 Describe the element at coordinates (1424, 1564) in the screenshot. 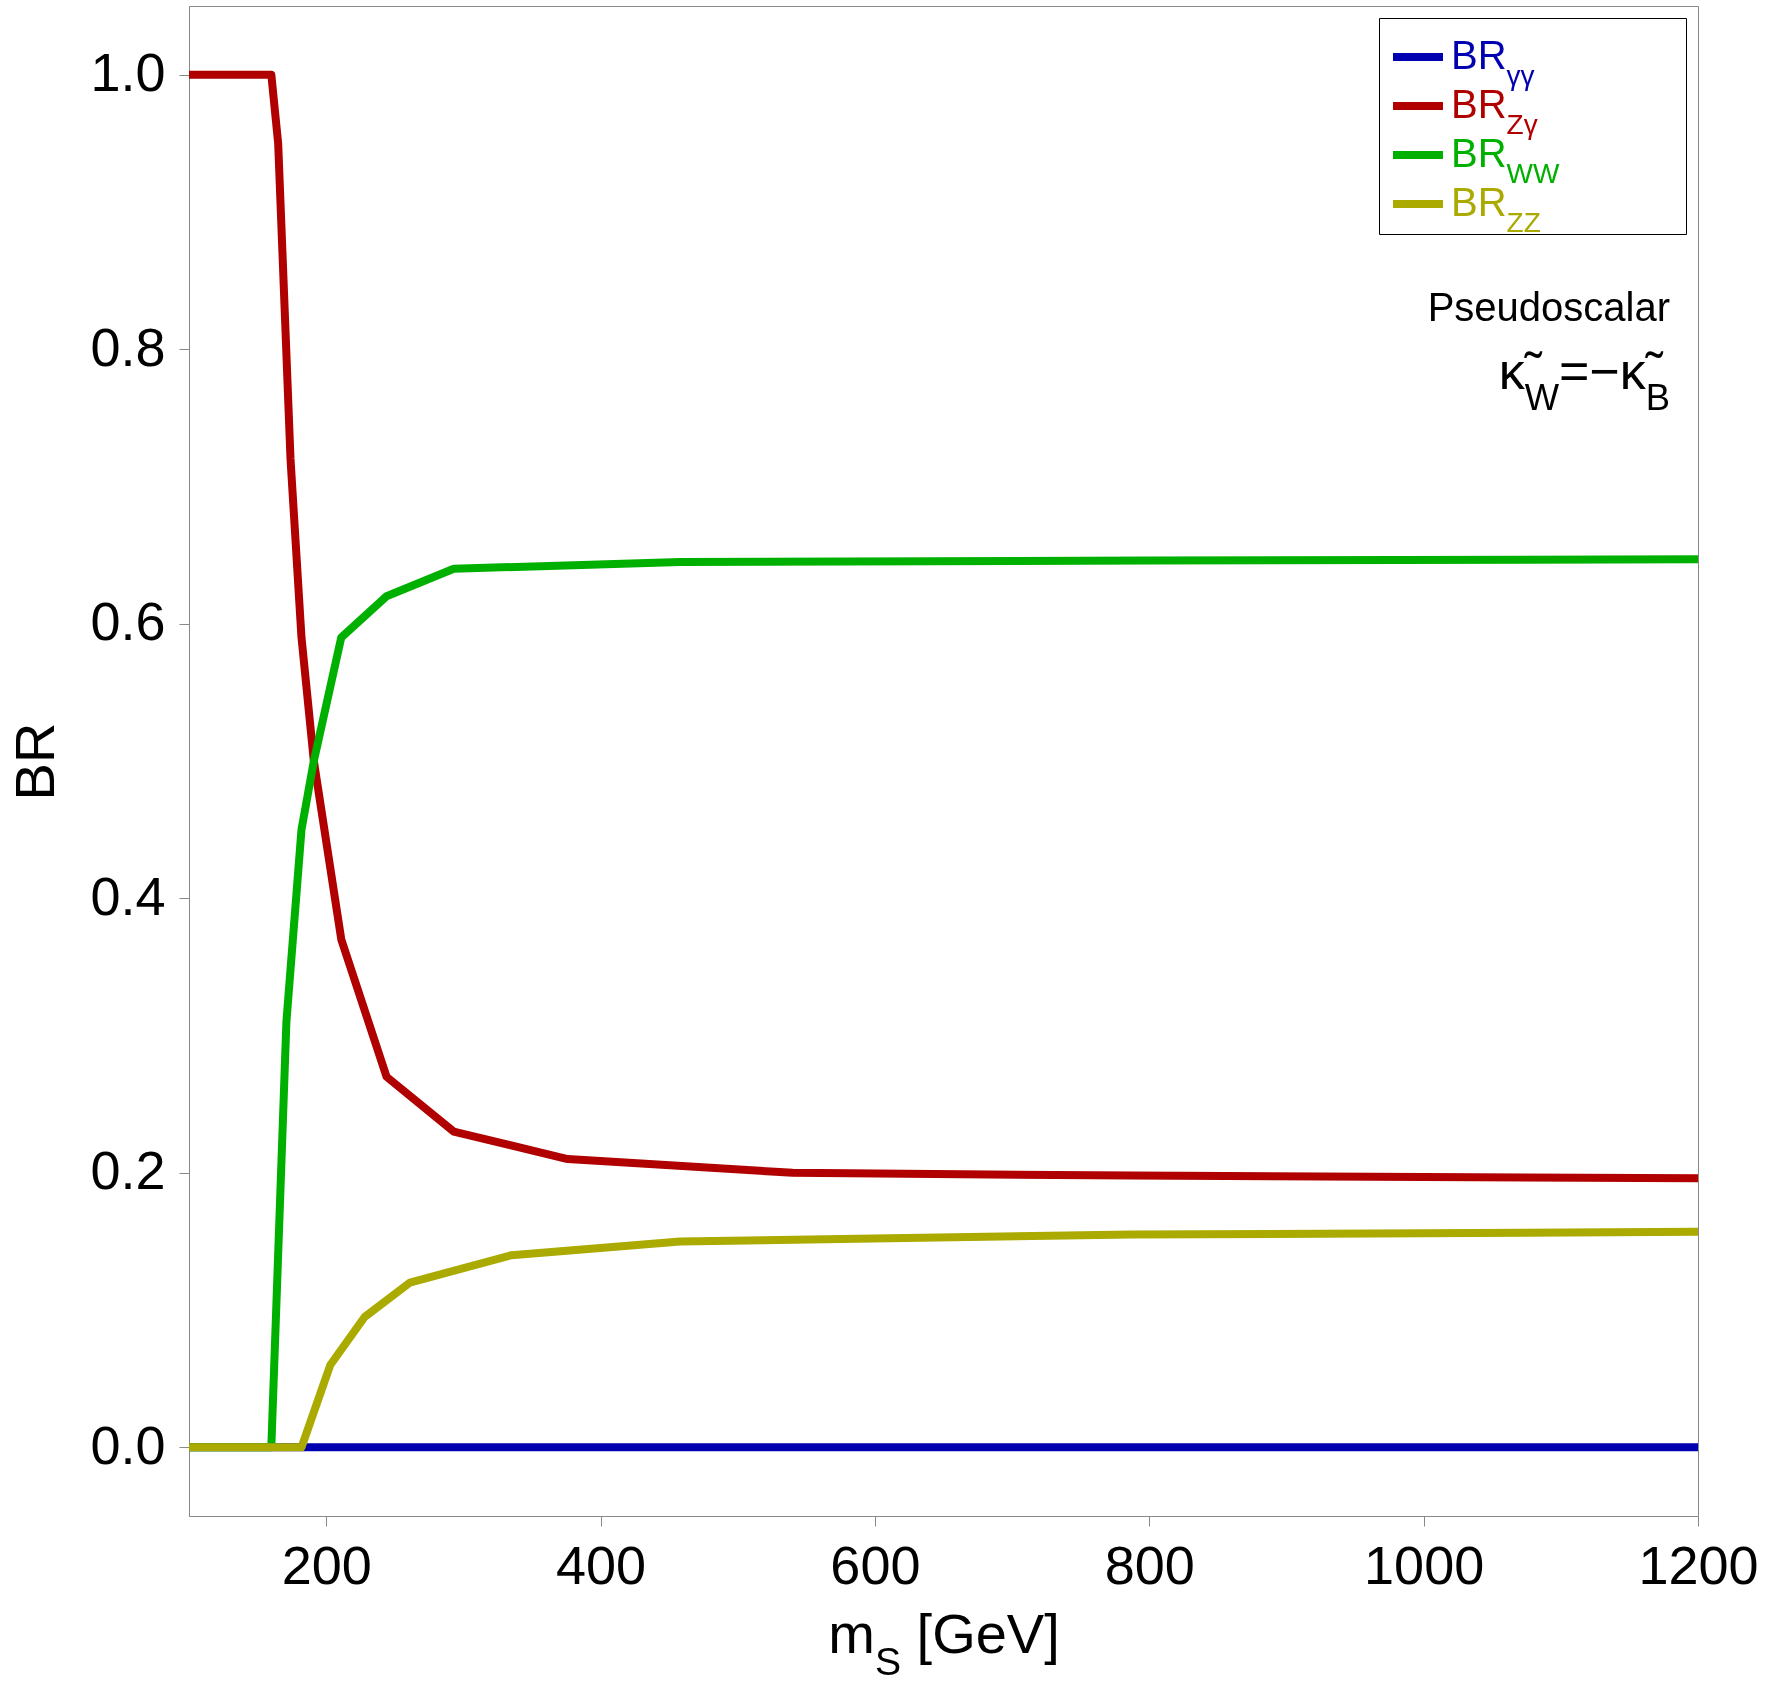

I see `x-tick-label: 1000` at that location.